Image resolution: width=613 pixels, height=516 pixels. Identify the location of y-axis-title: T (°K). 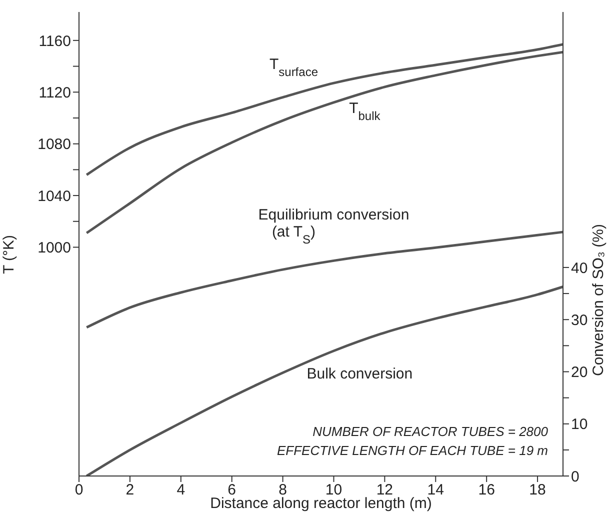
(9, 254).